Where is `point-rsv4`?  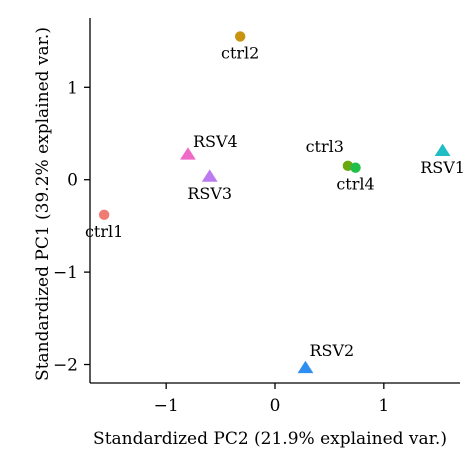
point-rsv4 is located at coordinates (188, 153).